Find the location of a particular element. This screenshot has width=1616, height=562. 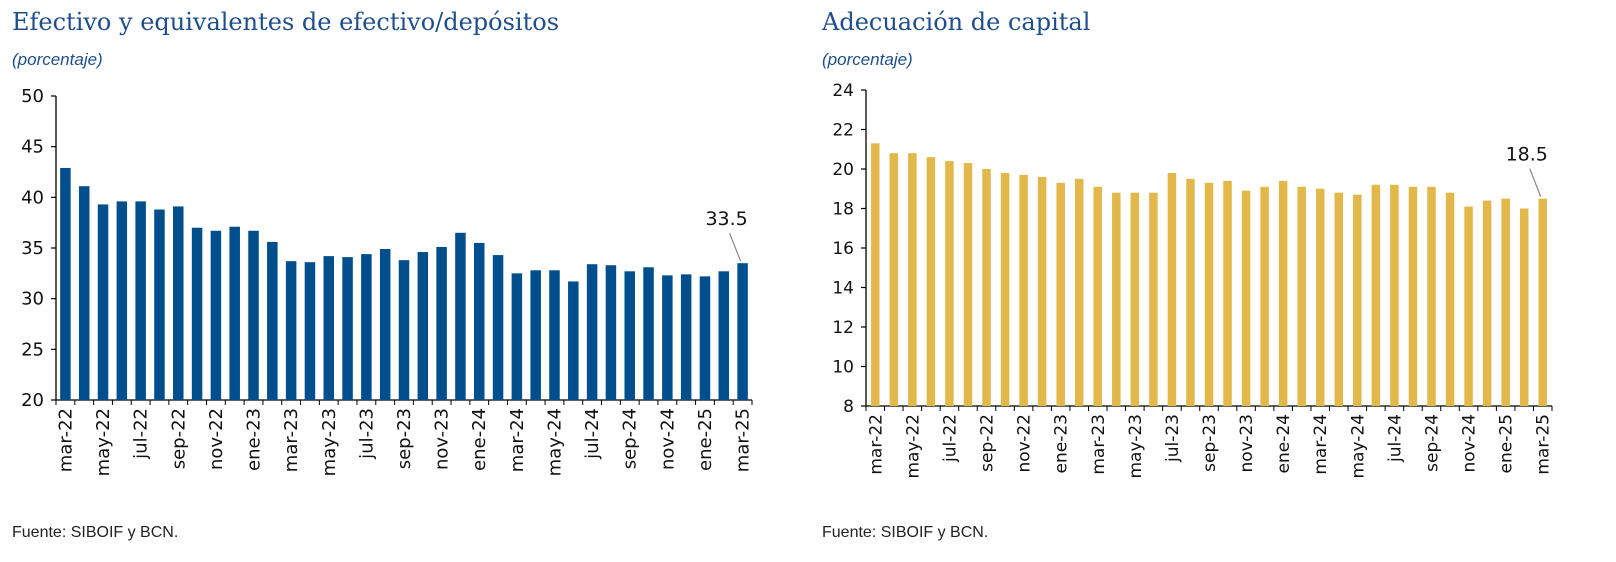

chart-title: Adecuación de capital is located at coordinates (956, 22).